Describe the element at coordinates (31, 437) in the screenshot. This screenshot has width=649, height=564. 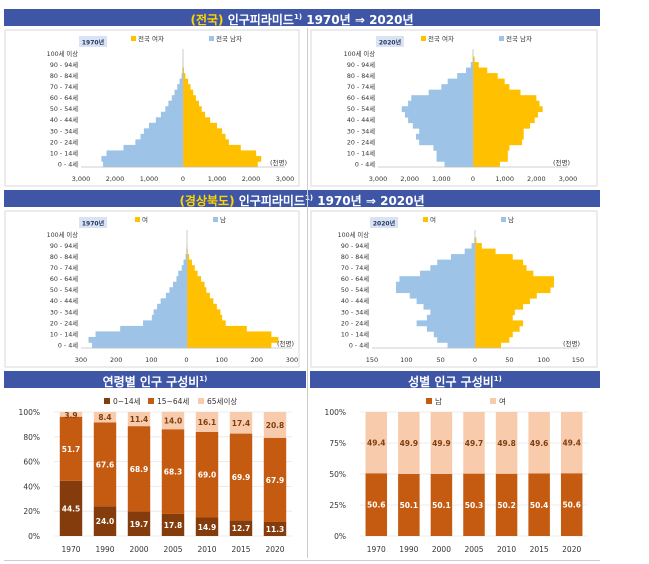
I see `y-tick-label: 80%` at that location.